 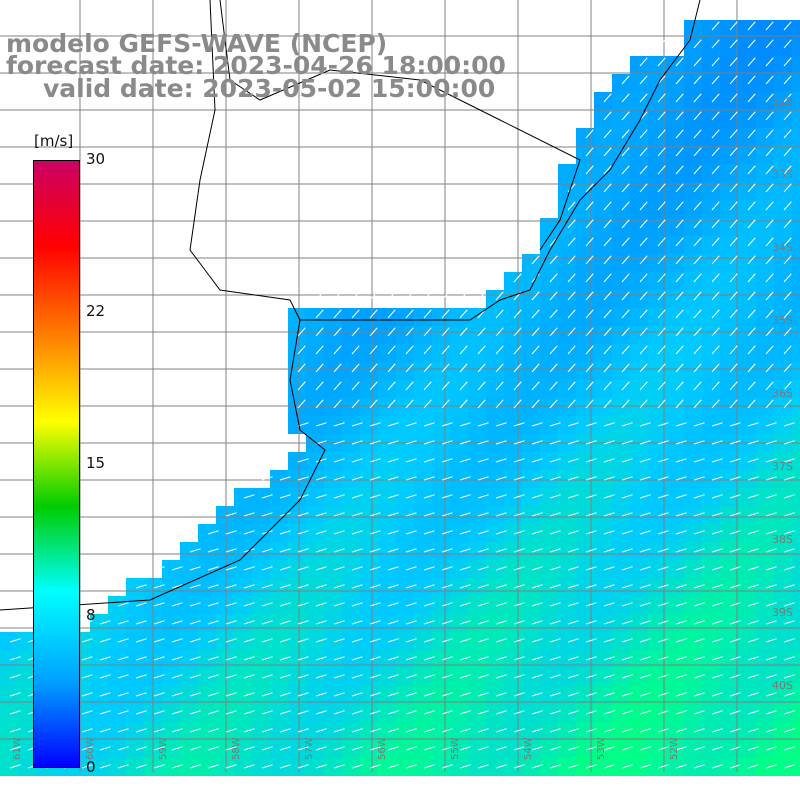 What do you see at coordinates (91, 767) in the screenshot?
I see `colorbar-tick-label: 0` at bounding box center [91, 767].